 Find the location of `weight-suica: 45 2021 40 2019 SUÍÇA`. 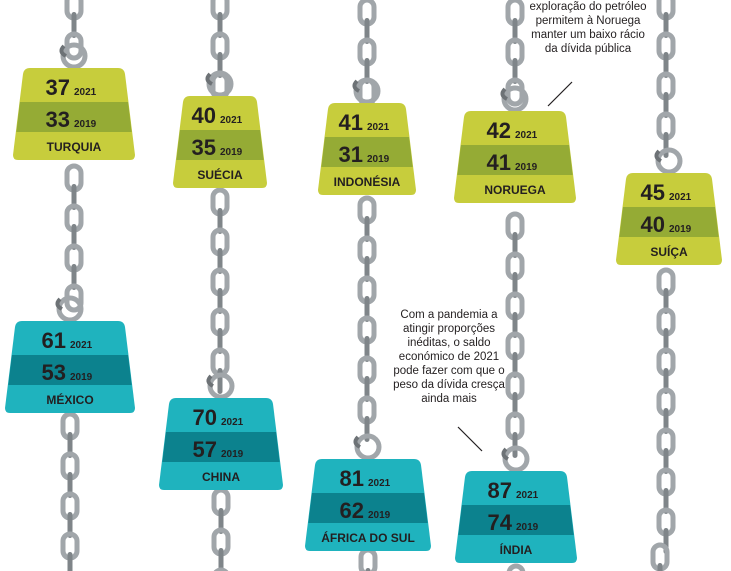

weight-suica: 45 2021 40 2019 SUÍÇA is located at coordinates (669, 206).